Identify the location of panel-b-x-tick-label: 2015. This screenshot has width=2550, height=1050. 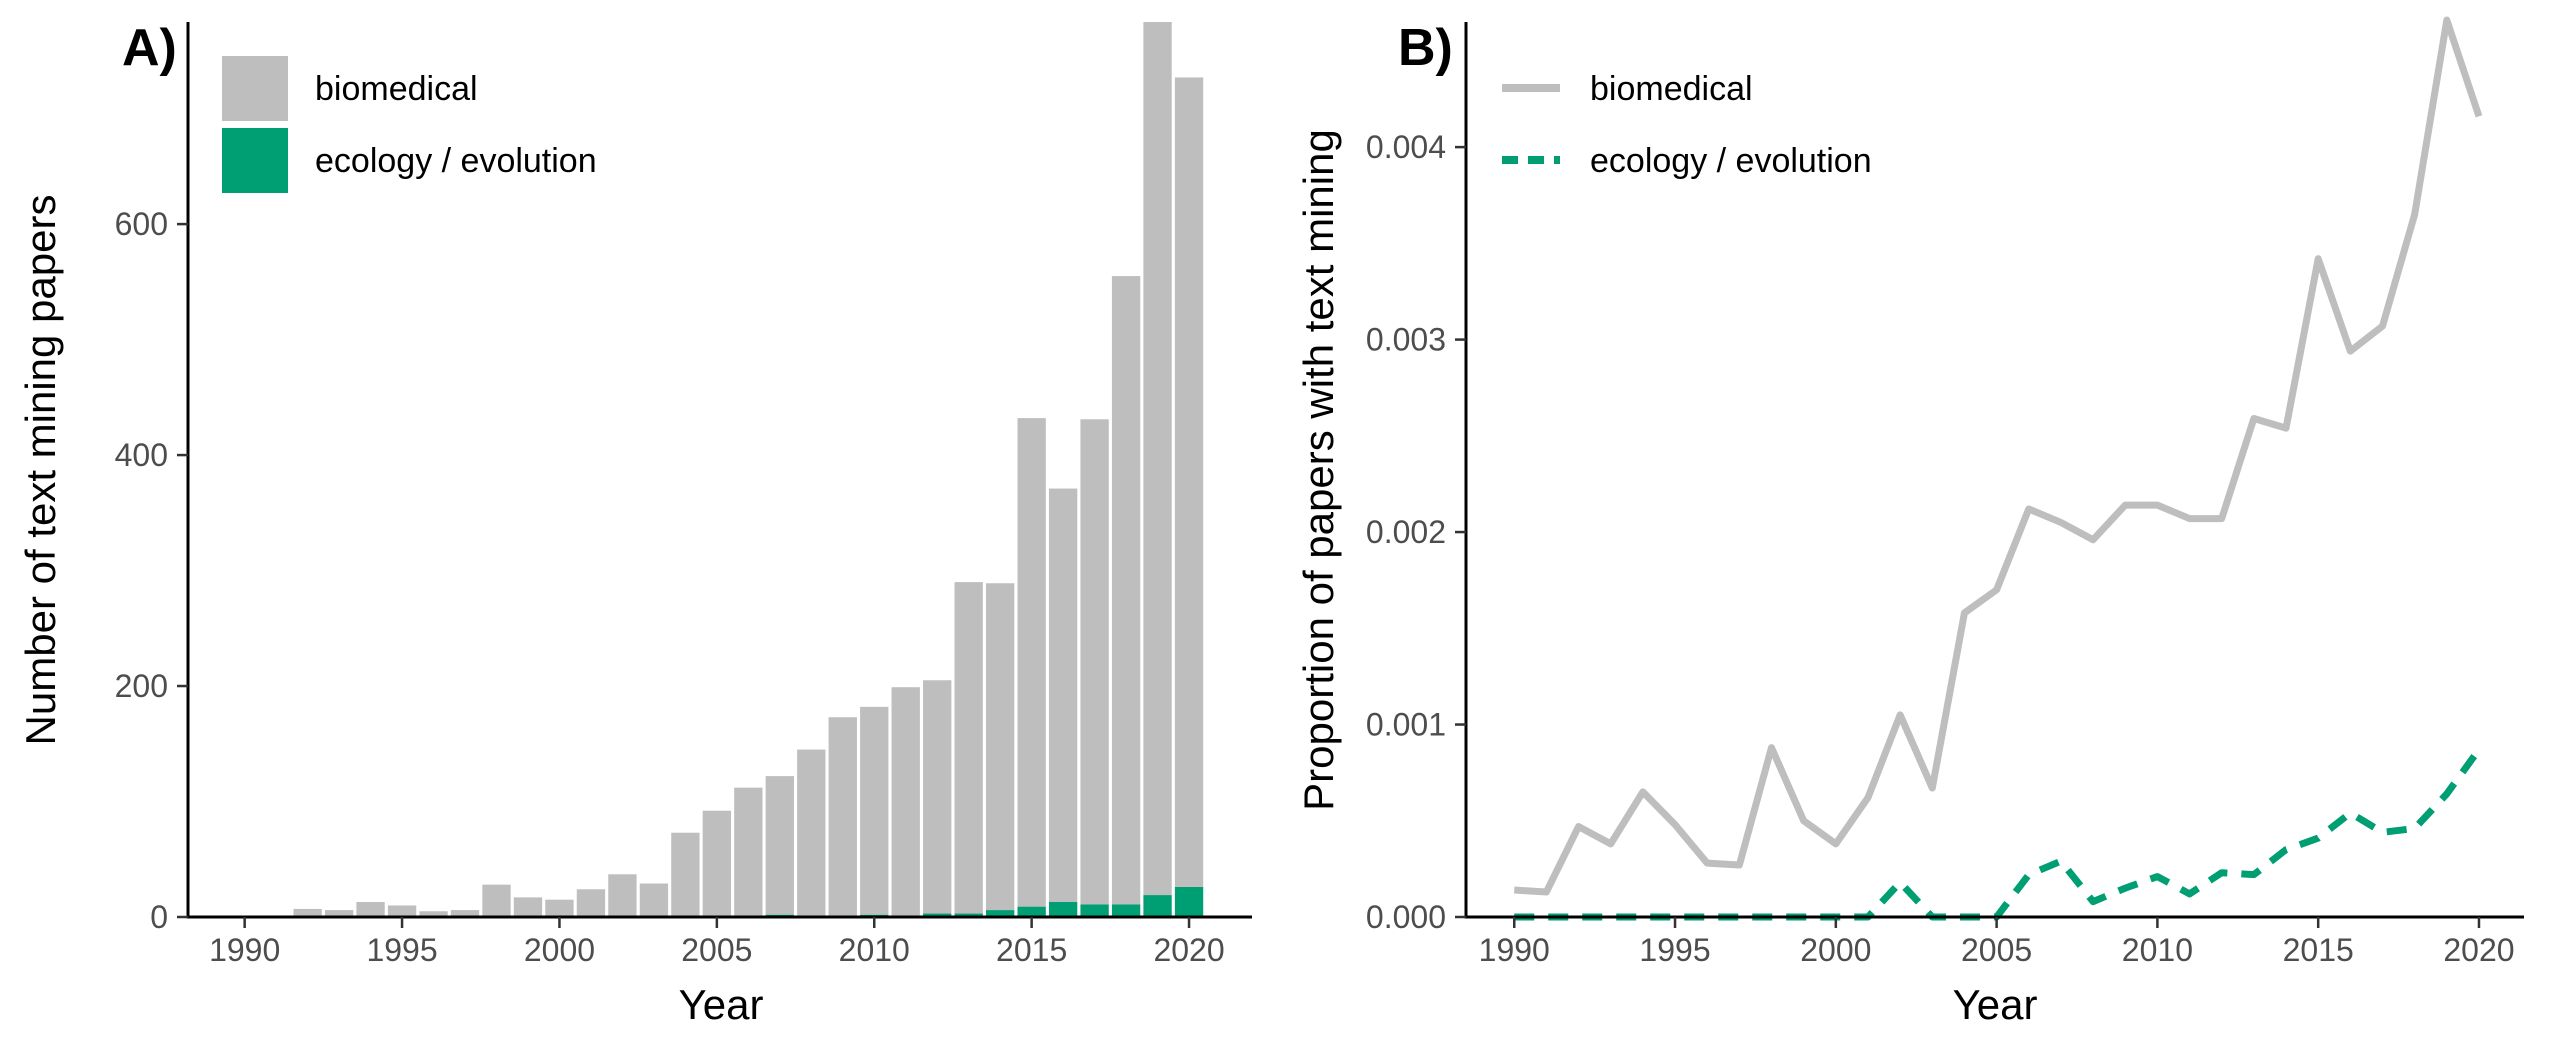
(2318, 950).